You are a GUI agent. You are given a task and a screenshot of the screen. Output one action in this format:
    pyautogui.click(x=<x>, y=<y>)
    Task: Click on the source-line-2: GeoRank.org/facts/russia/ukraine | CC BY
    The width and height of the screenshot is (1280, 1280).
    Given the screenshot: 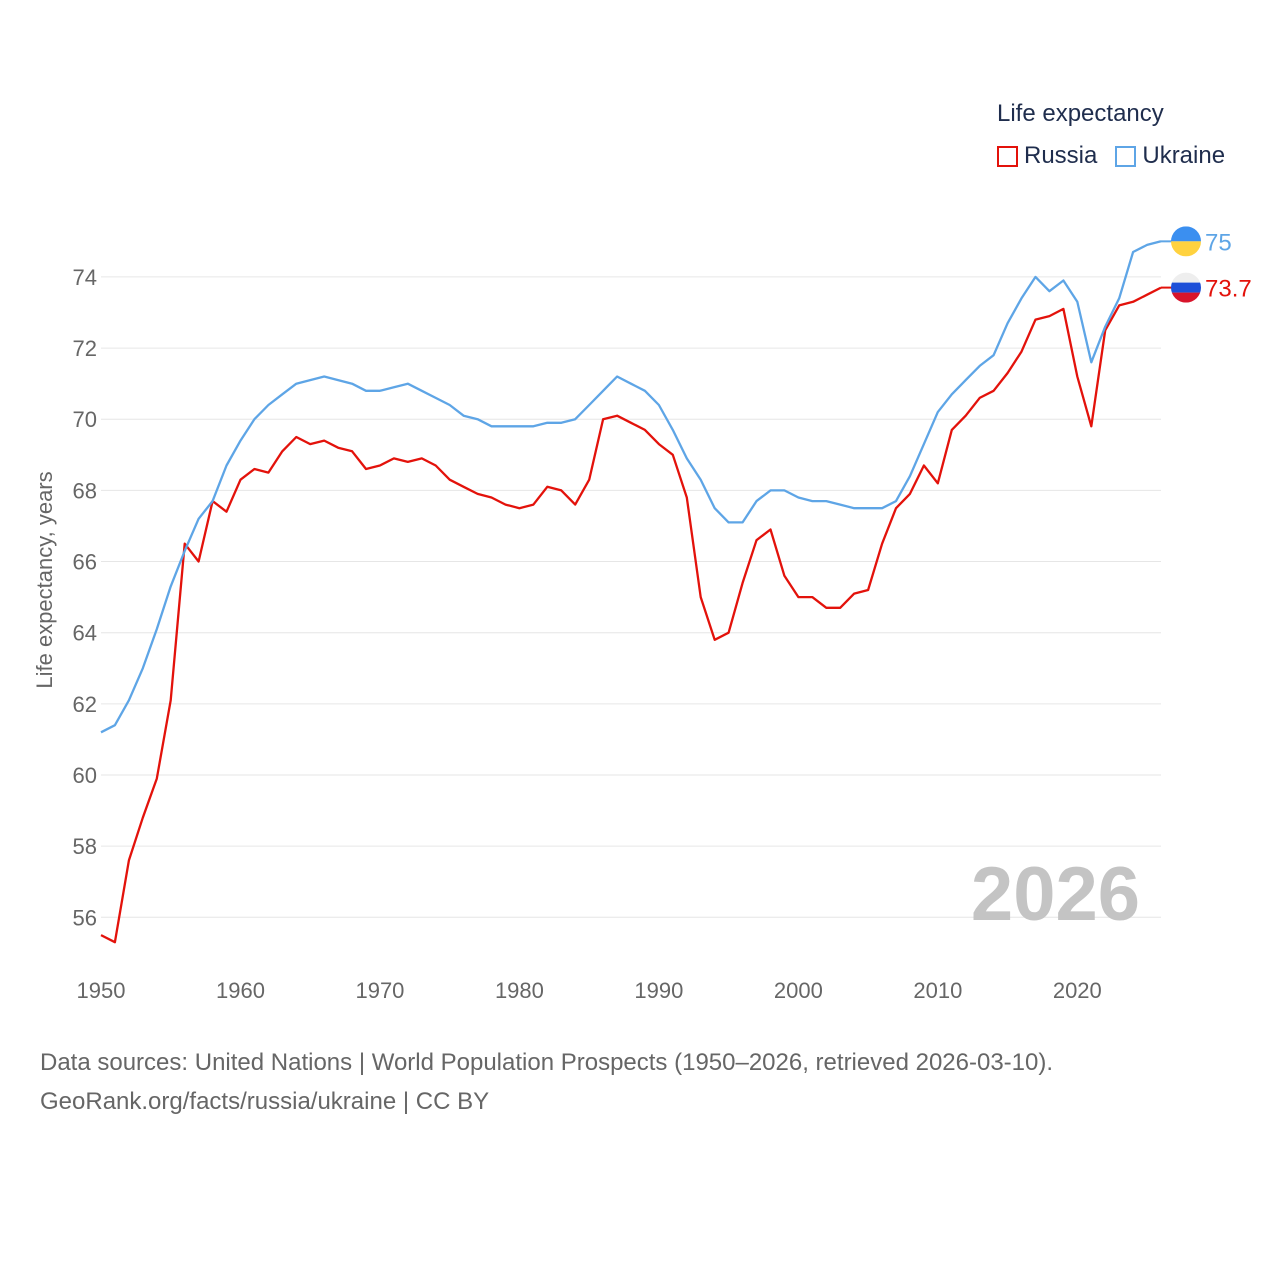 What is the action you would take?
    pyautogui.click(x=265, y=1101)
    